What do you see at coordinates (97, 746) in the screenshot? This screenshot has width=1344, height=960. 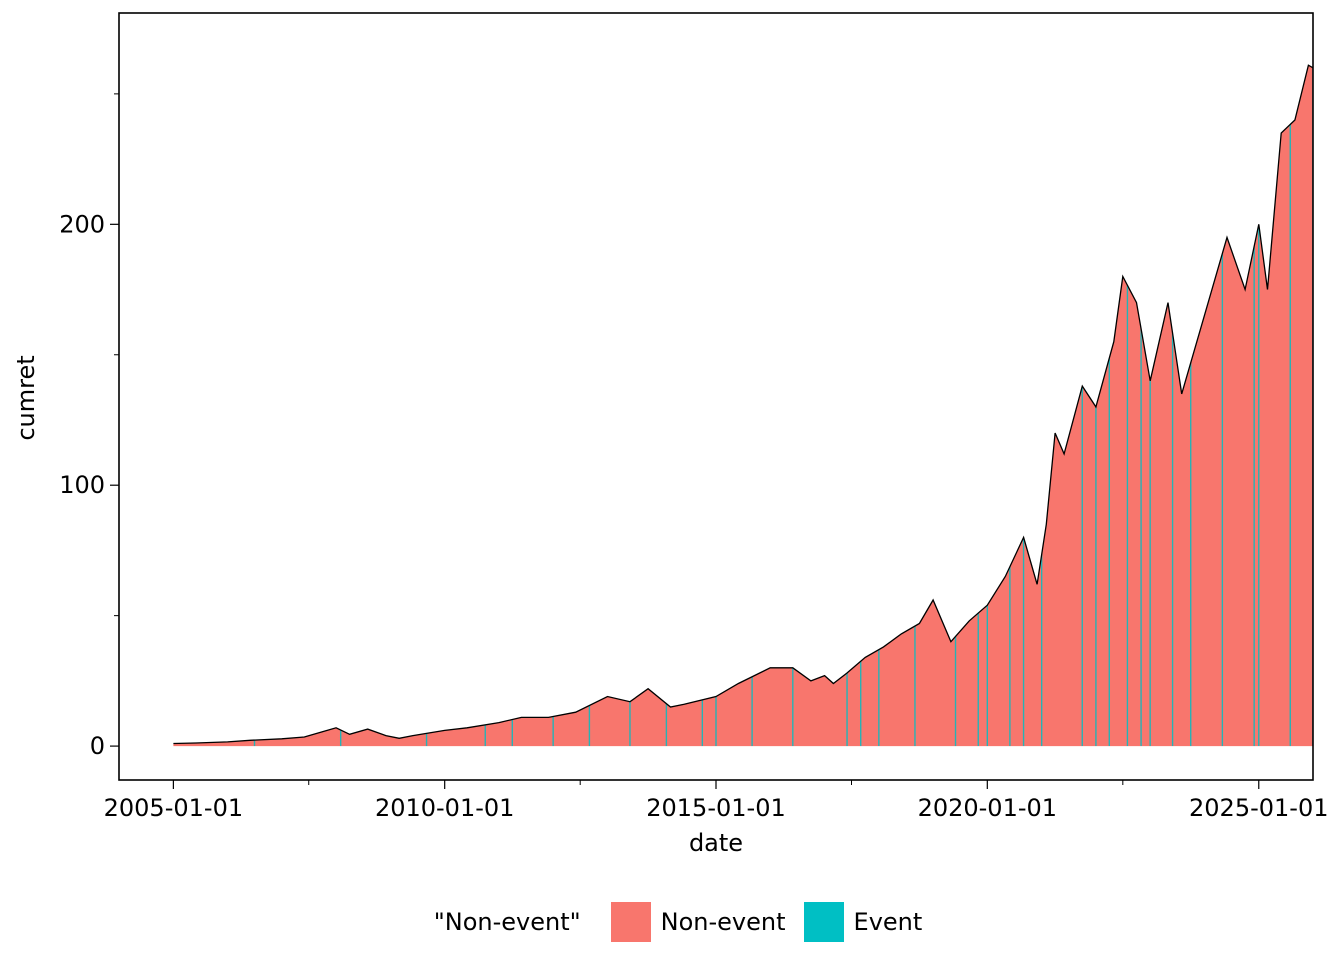 I see `y-tick-label: 0` at bounding box center [97, 746].